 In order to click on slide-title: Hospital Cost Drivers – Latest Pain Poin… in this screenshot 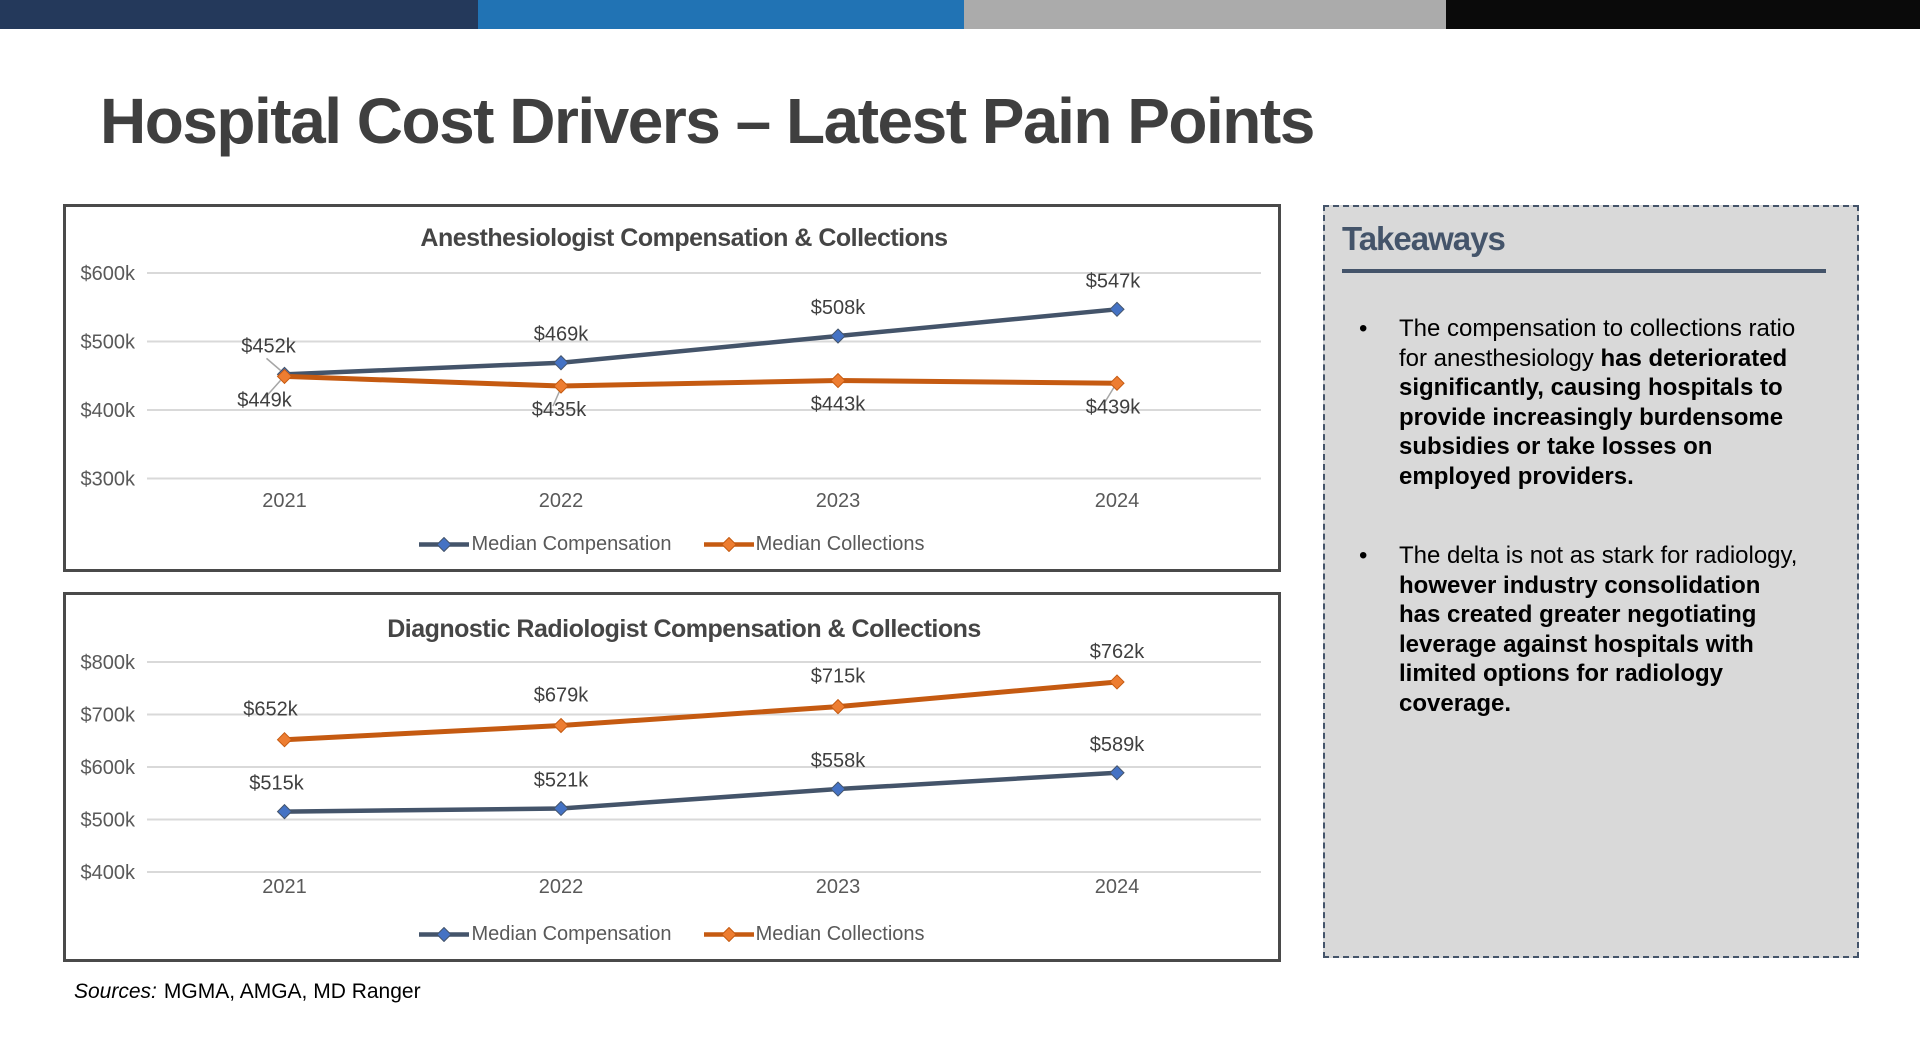, I will do `click(707, 121)`.